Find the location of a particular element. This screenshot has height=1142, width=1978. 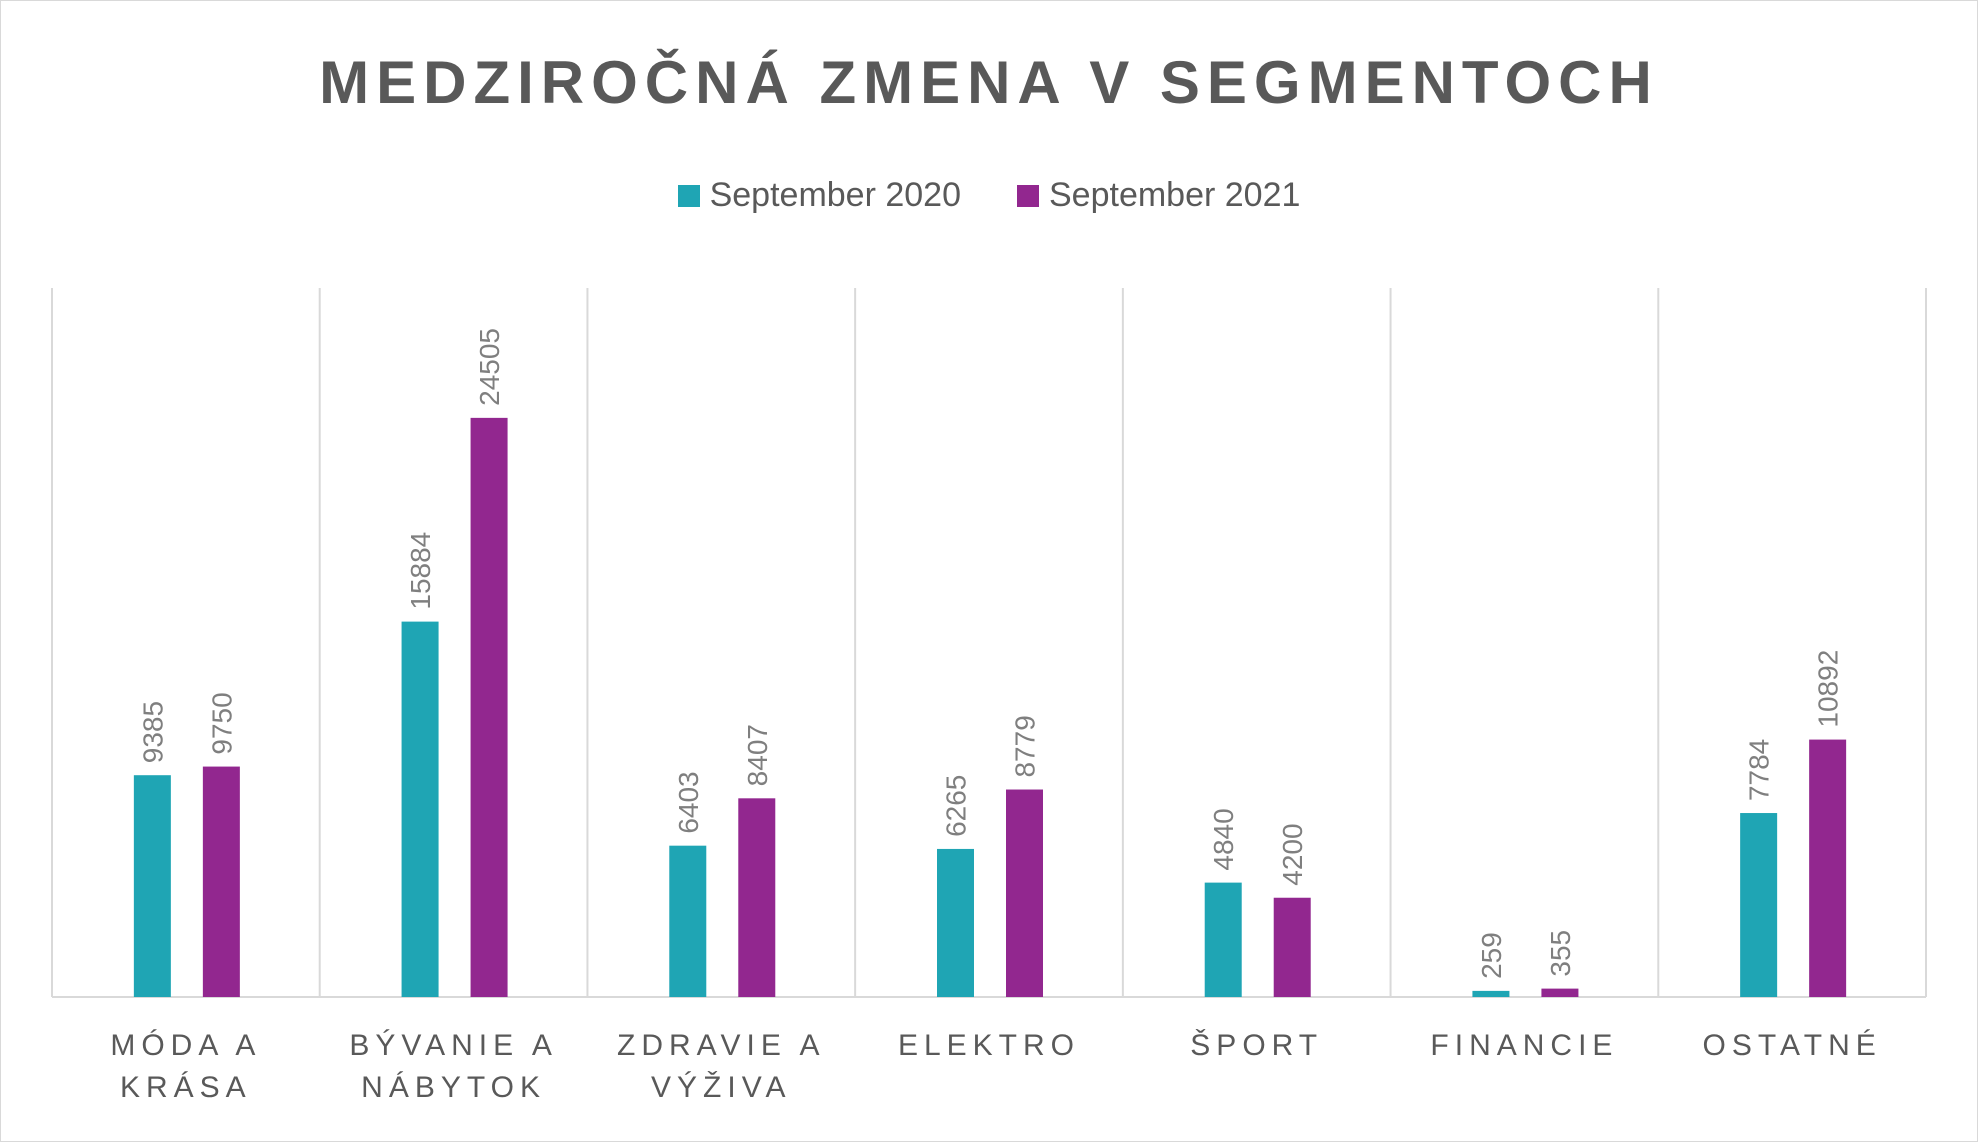

category-label: MÓDA A is located at coordinates (185, 1045).